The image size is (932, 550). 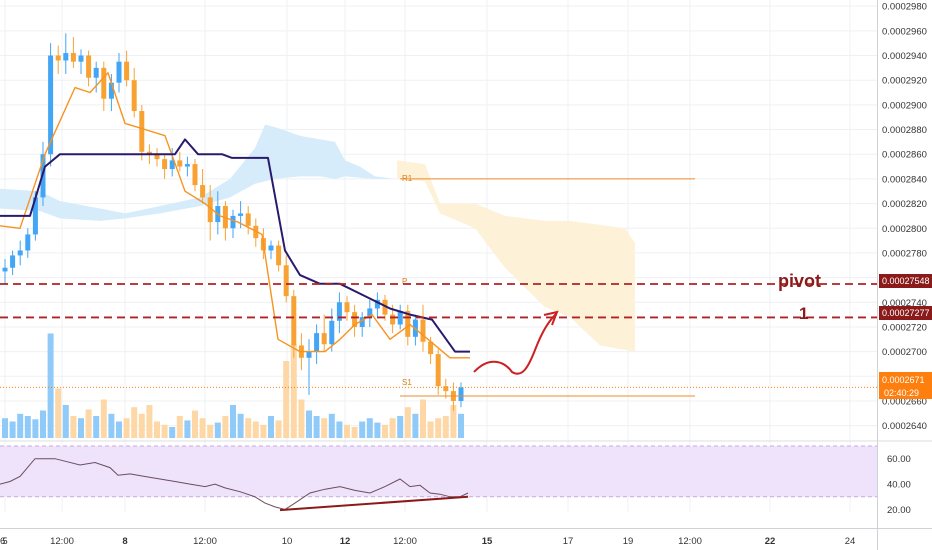 I want to click on level-one-annotation: 1, so click(x=803, y=313).